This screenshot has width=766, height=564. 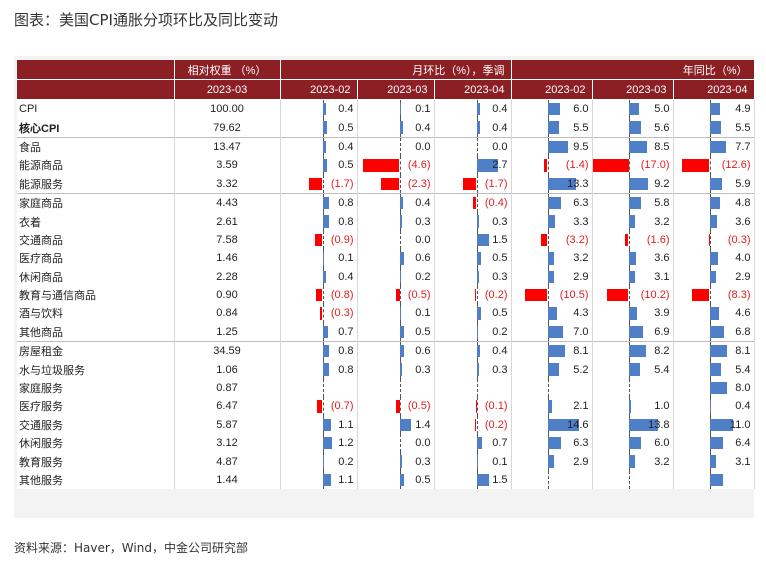 I want to click on row-name: 核心CPI, so click(x=96, y=128).